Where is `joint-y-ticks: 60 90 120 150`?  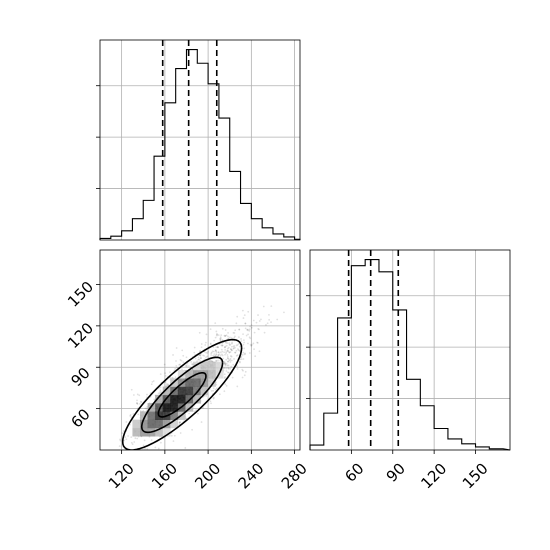
joint-y-ticks: 60 90 120 150 is located at coordinates (82, 354).